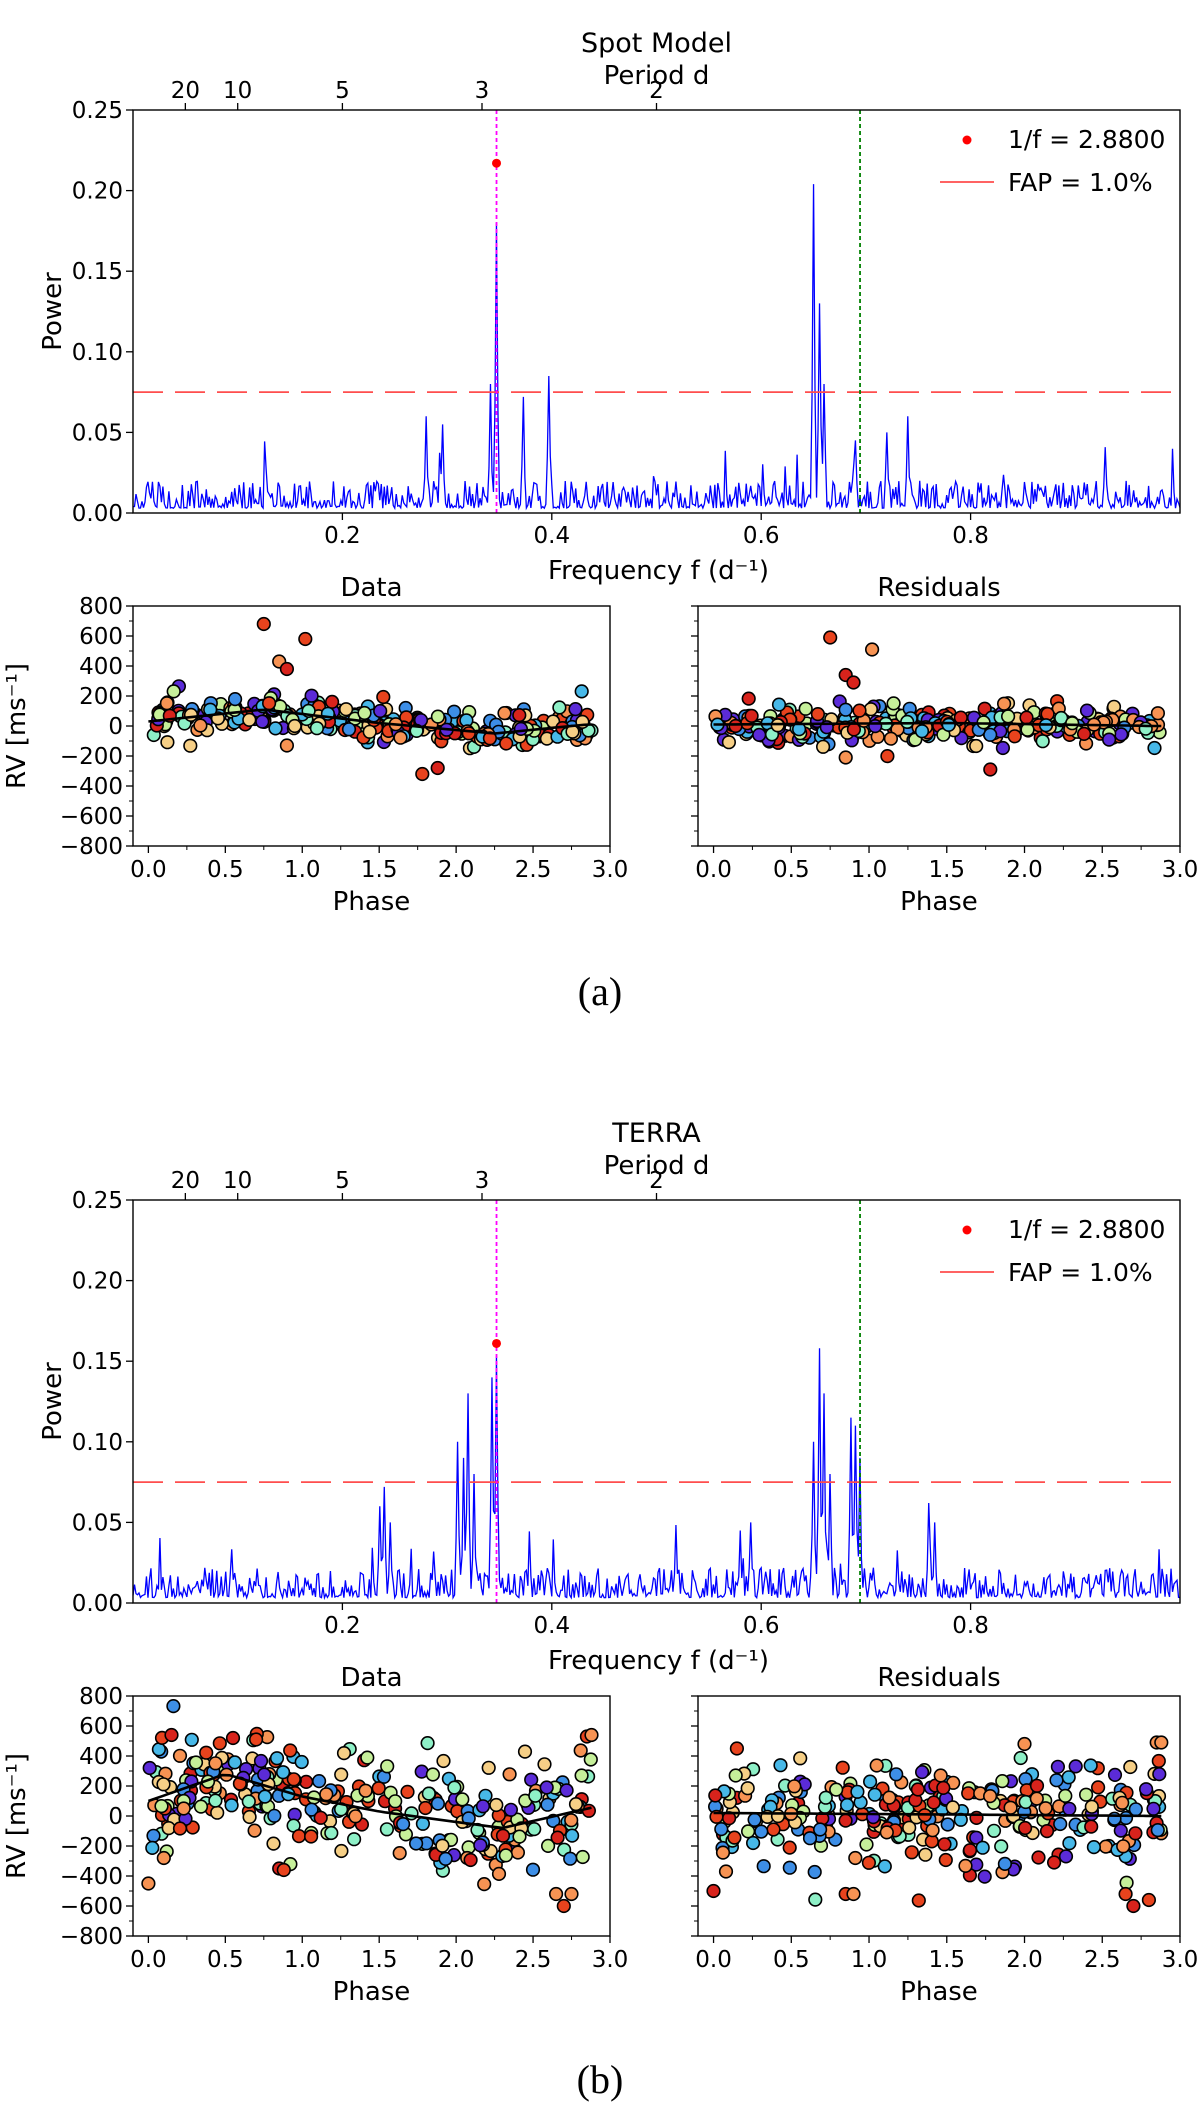  I want to click on rv-panel-title: Residuals, so click(938, 588).